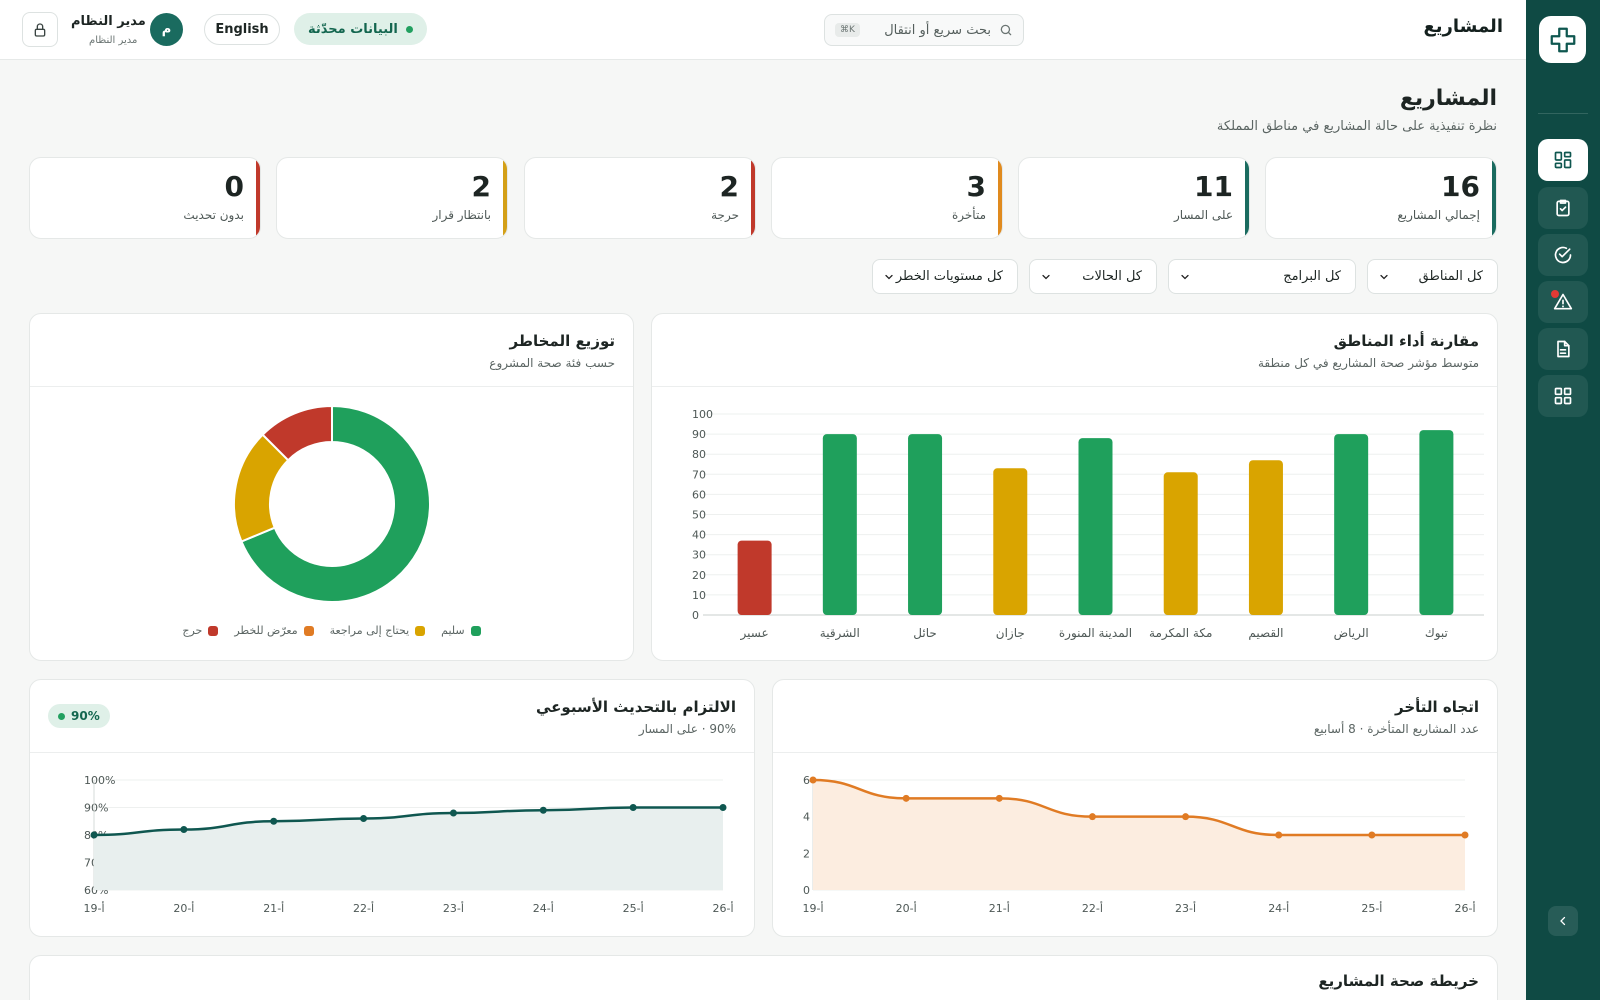 Image resolution: width=1600 pixels, height=1000 pixels. I want to click on card-title: مقارنة أداء المناطق, so click(1406, 341).